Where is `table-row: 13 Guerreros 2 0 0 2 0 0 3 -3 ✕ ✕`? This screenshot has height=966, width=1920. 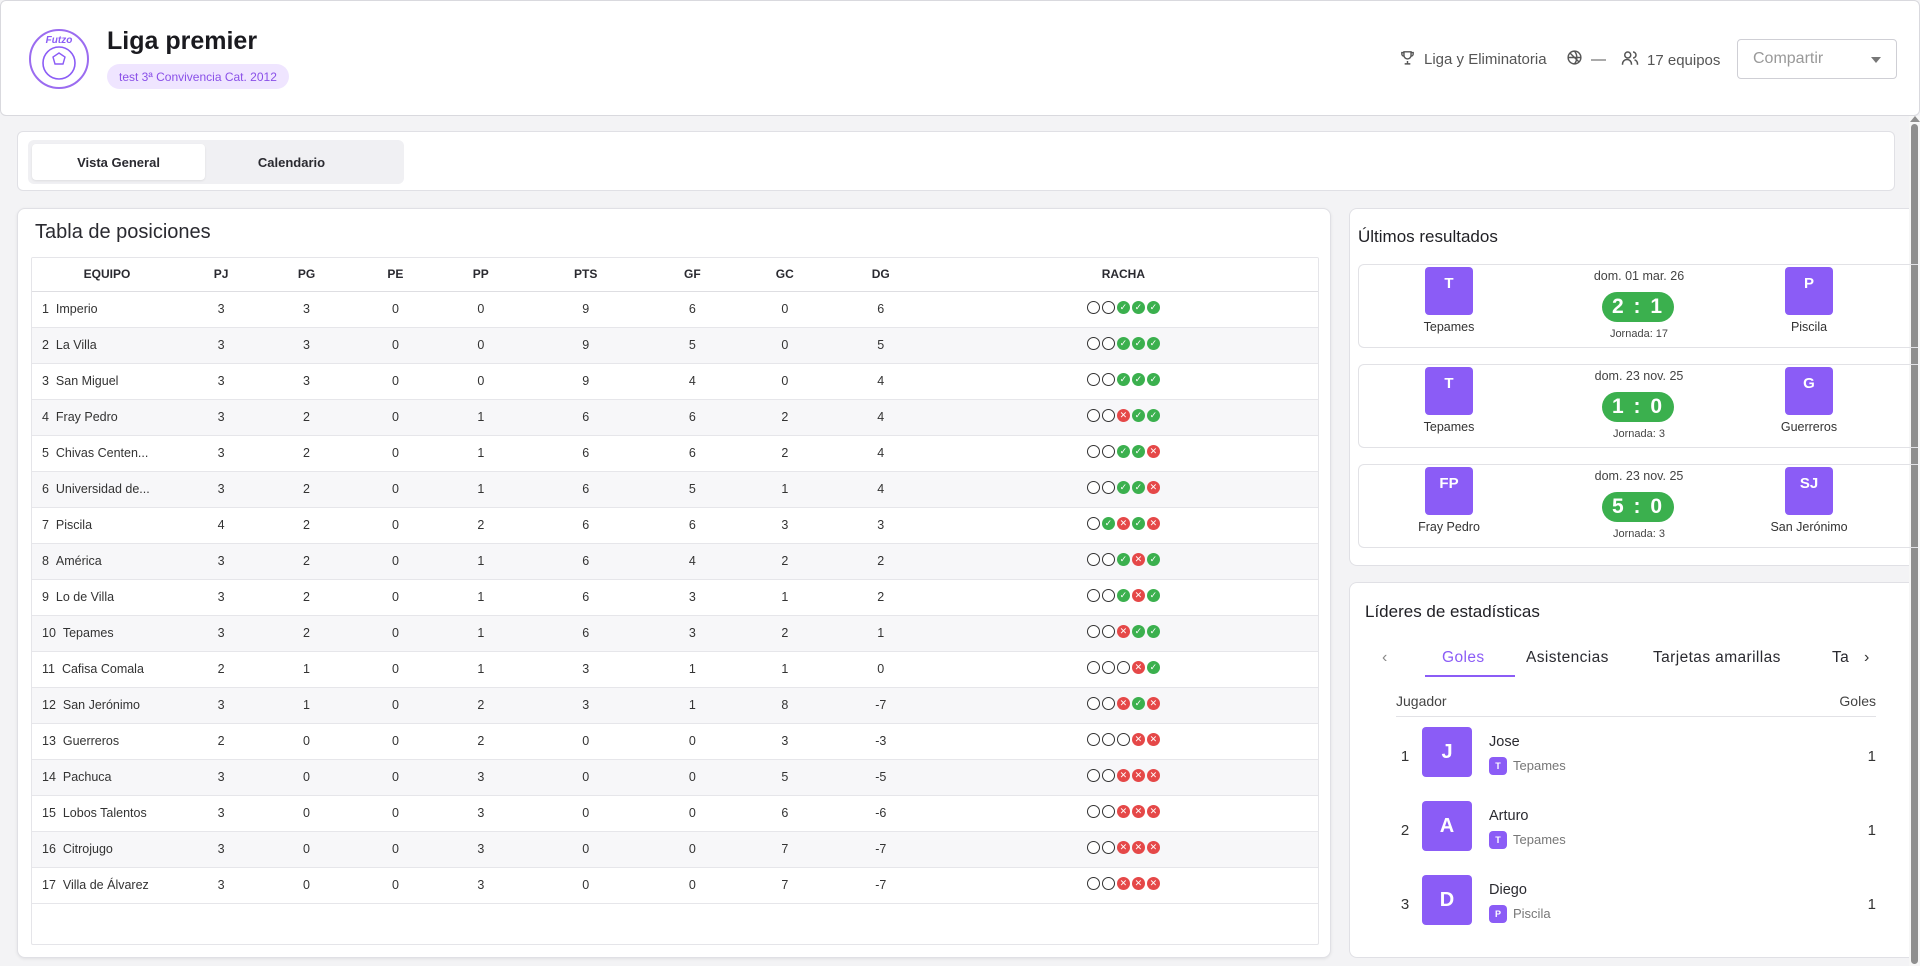 table-row: 13 Guerreros 2 0 0 2 0 0 3 -3 ✕ ✕ is located at coordinates (675, 741).